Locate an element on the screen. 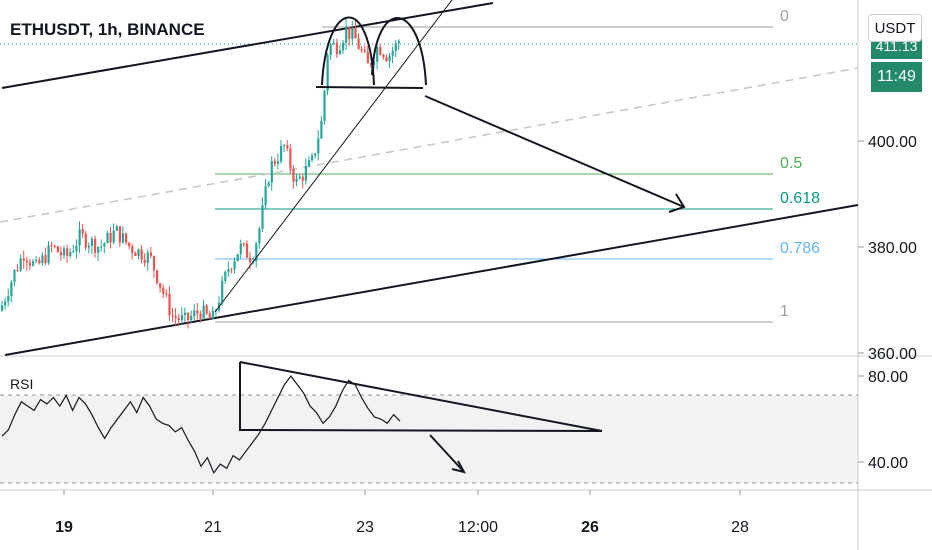 The image size is (932, 550). fib-label-1: 1 is located at coordinates (784, 311).